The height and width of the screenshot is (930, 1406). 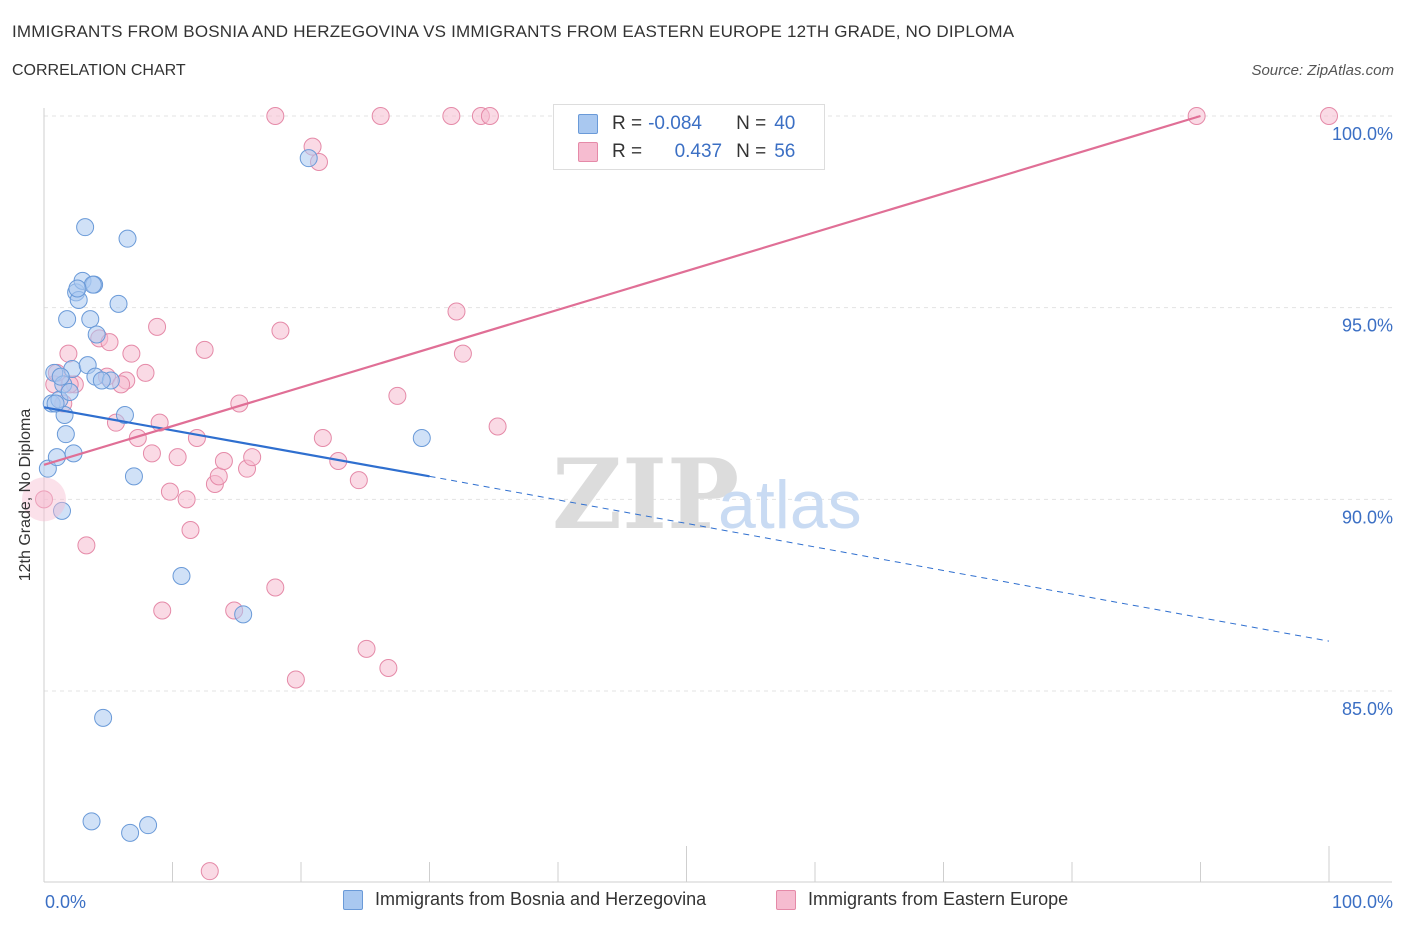 I want to click on scatter-point-large, so click(x=44, y=499).